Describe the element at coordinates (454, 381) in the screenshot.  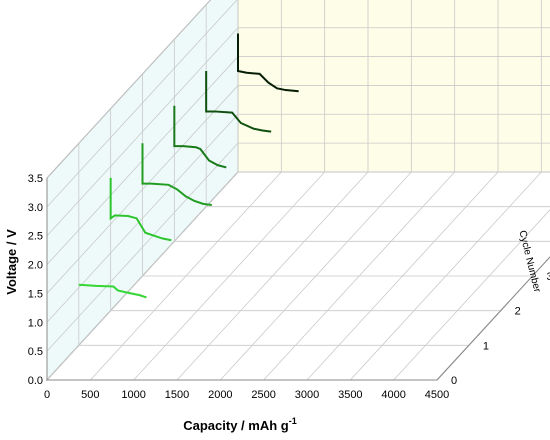
I see `z-tick-label: 0` at that location.